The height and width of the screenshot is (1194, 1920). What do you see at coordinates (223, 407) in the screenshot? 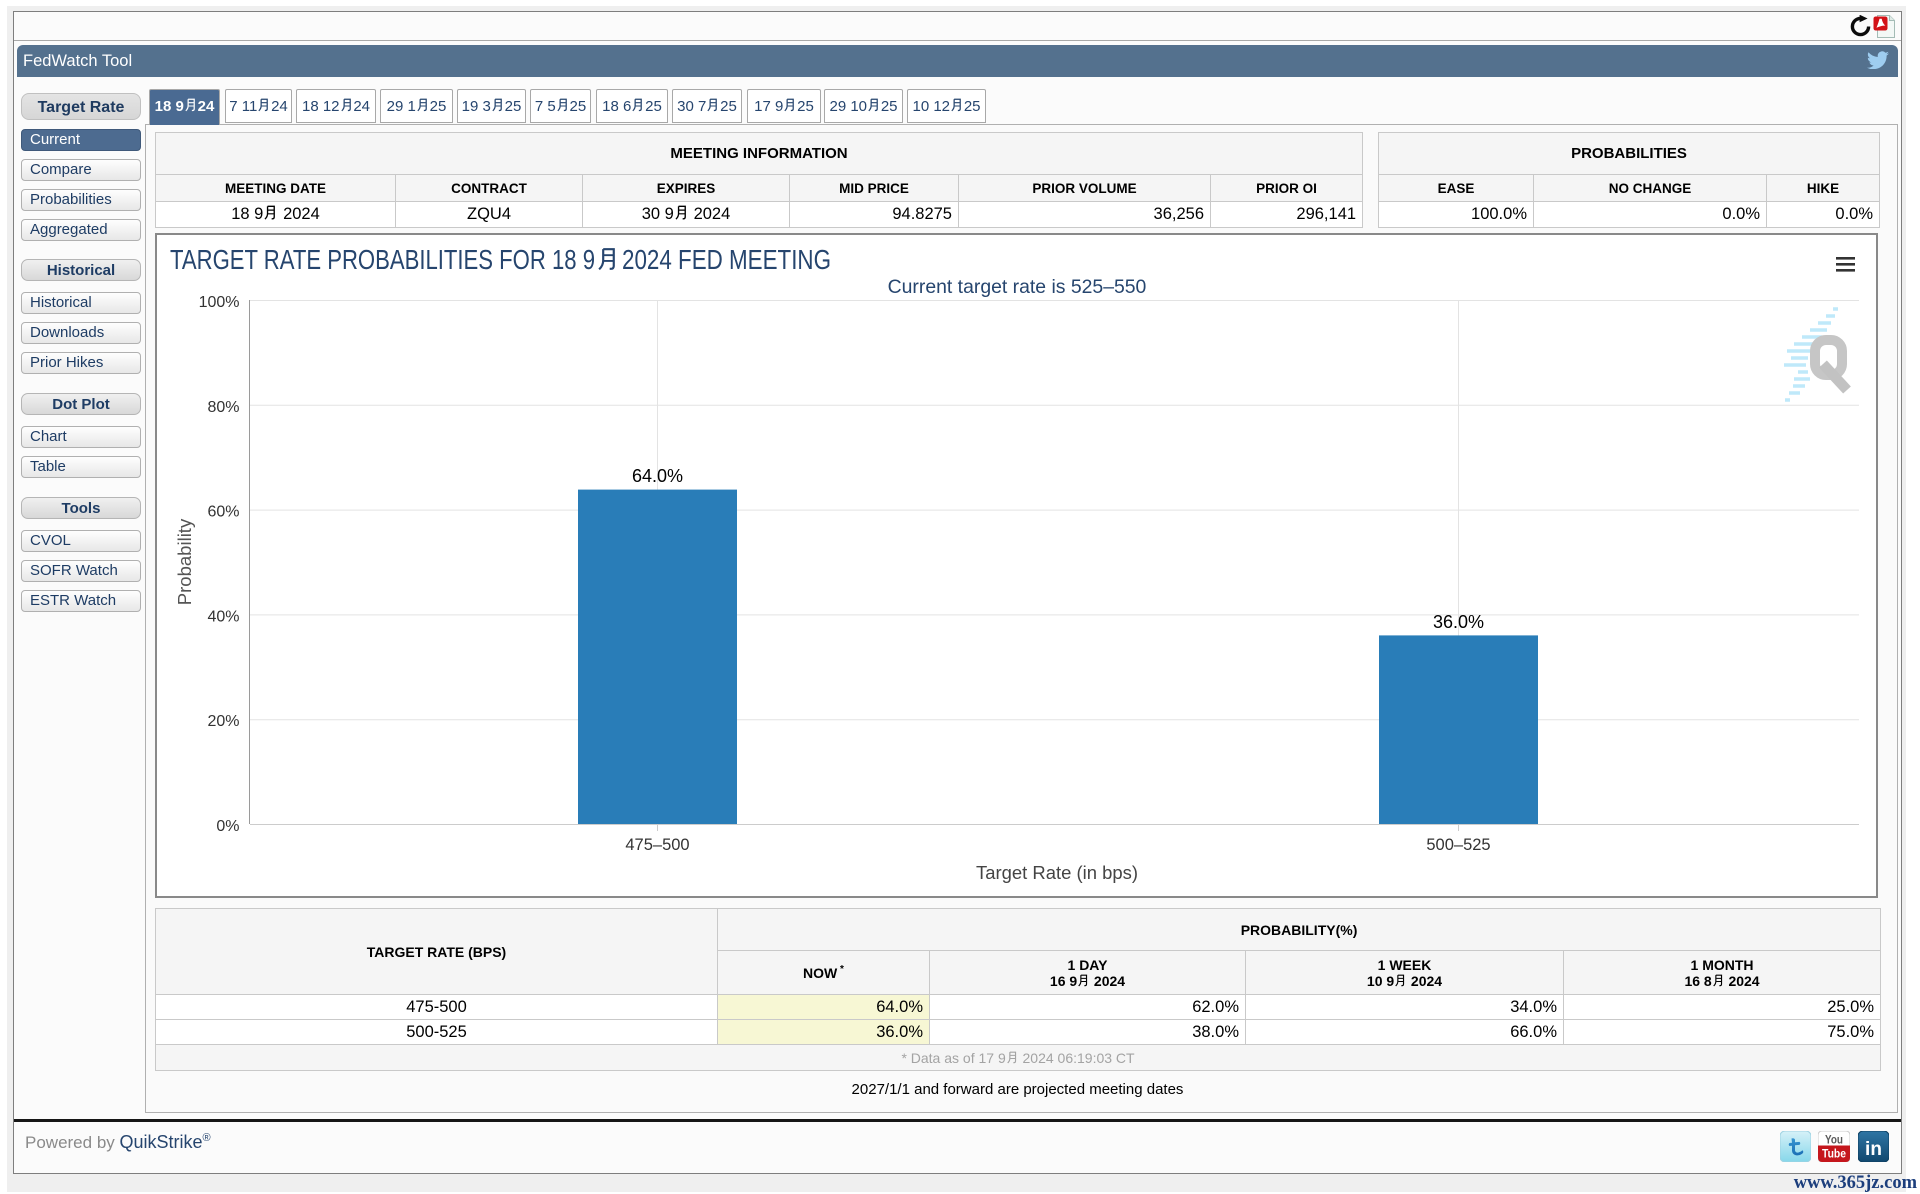
I see `svg-text: 80%` at bounding box center [223, 407].